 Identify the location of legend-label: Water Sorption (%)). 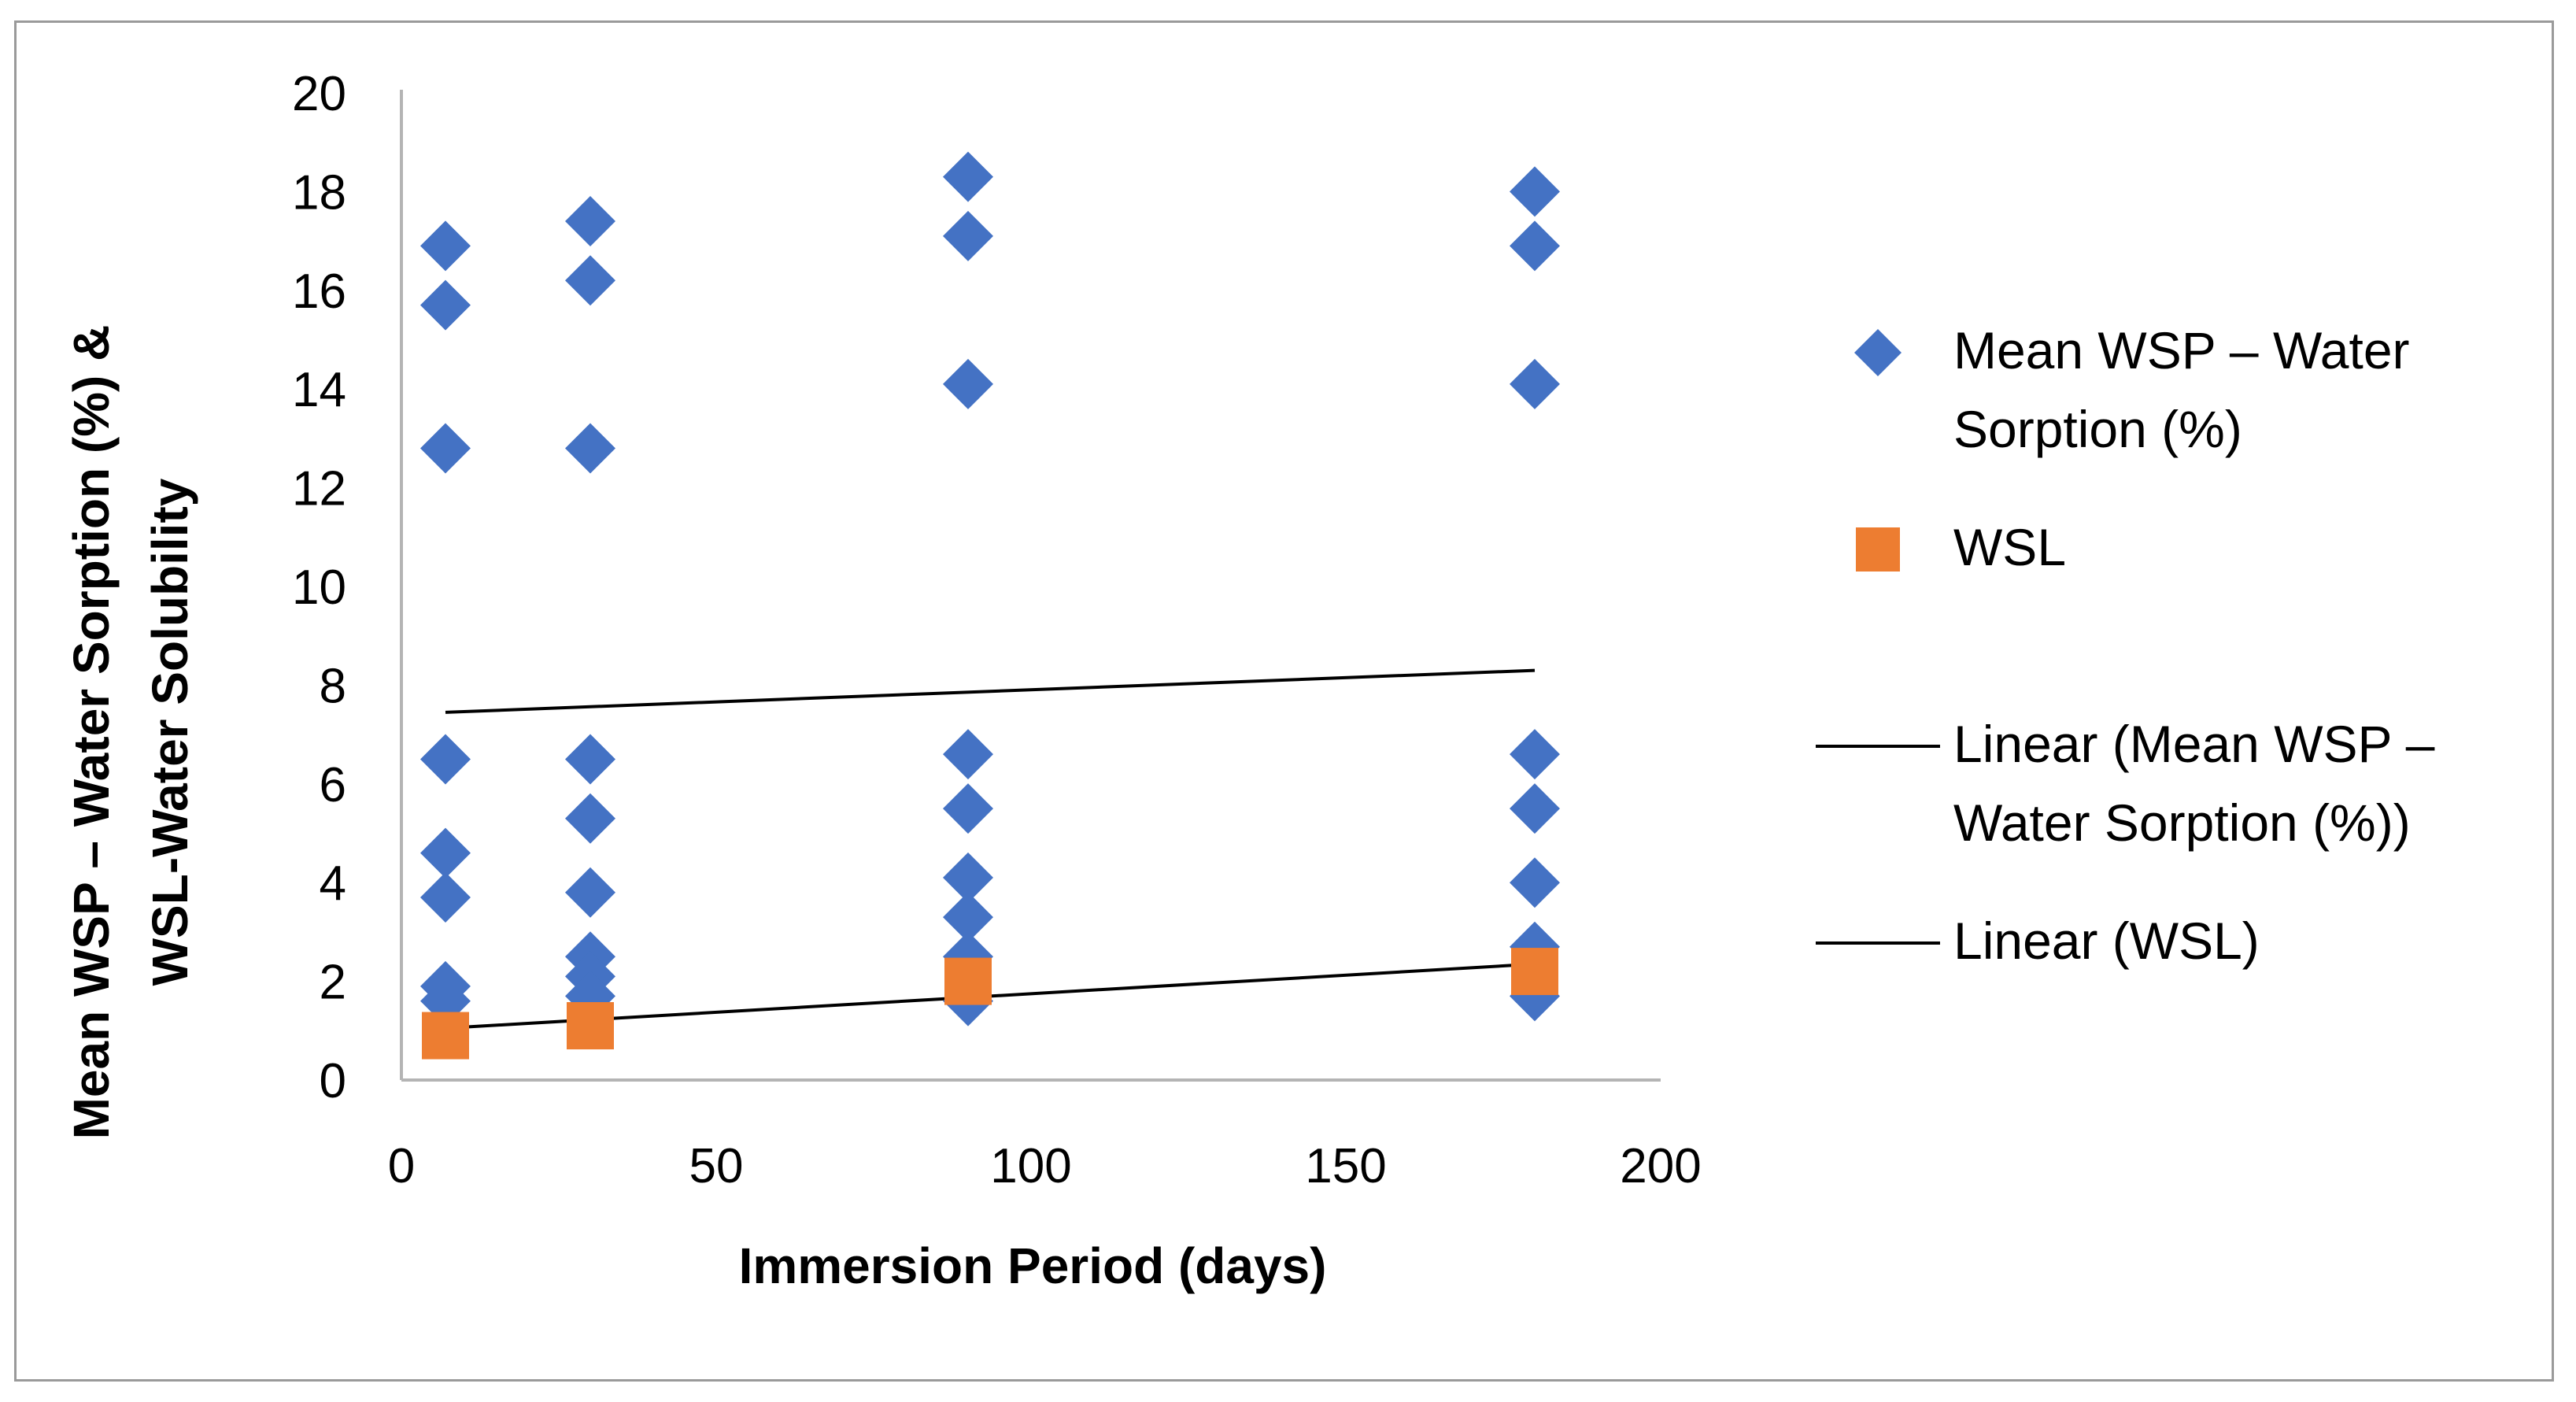
(2182, 822).